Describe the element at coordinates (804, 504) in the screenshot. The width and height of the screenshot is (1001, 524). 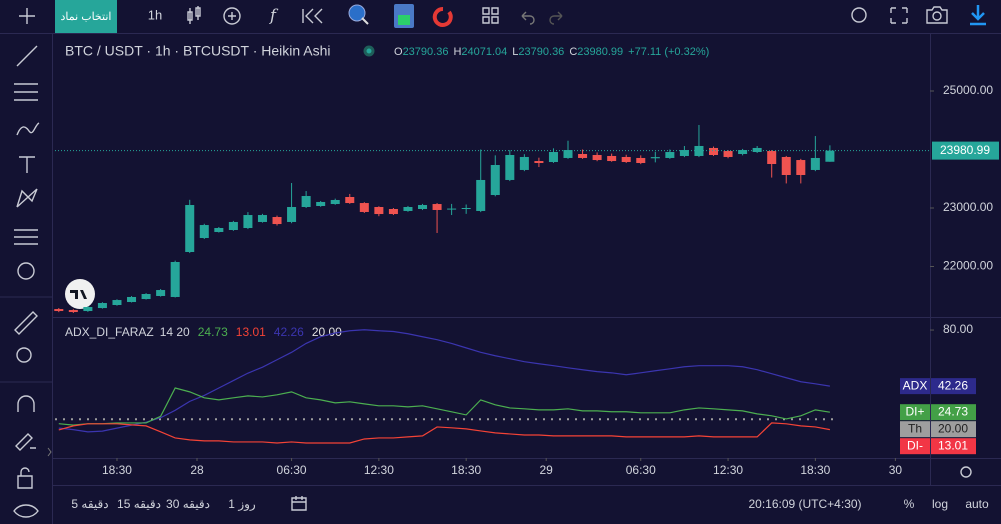
I see `clock: 20:16:09 (UTC+4:30)` at that location.